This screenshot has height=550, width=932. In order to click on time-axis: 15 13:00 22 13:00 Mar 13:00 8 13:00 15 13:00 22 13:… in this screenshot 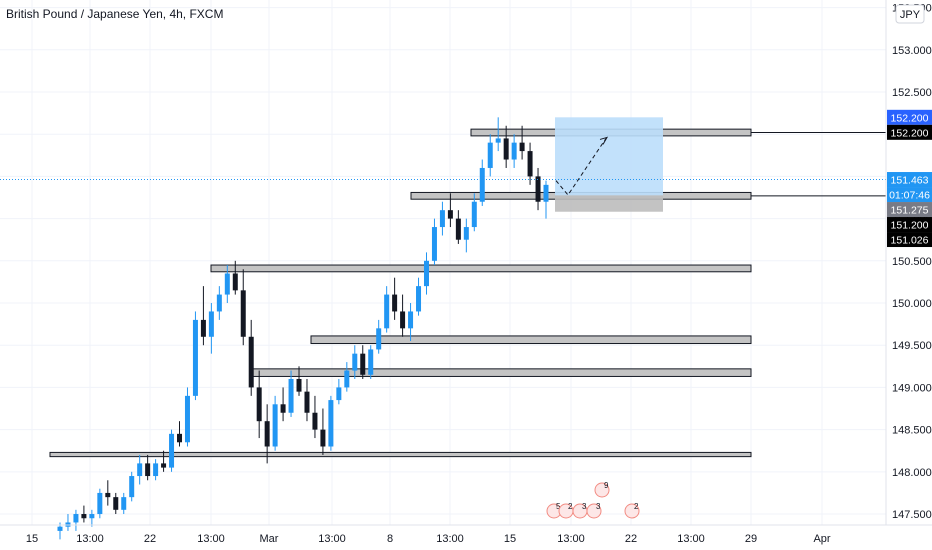, I will do `click(428, 539)`.